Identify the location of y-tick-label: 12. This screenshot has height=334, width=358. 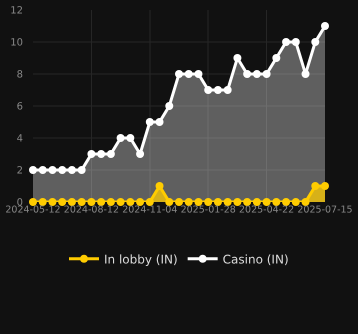
(16, 11).